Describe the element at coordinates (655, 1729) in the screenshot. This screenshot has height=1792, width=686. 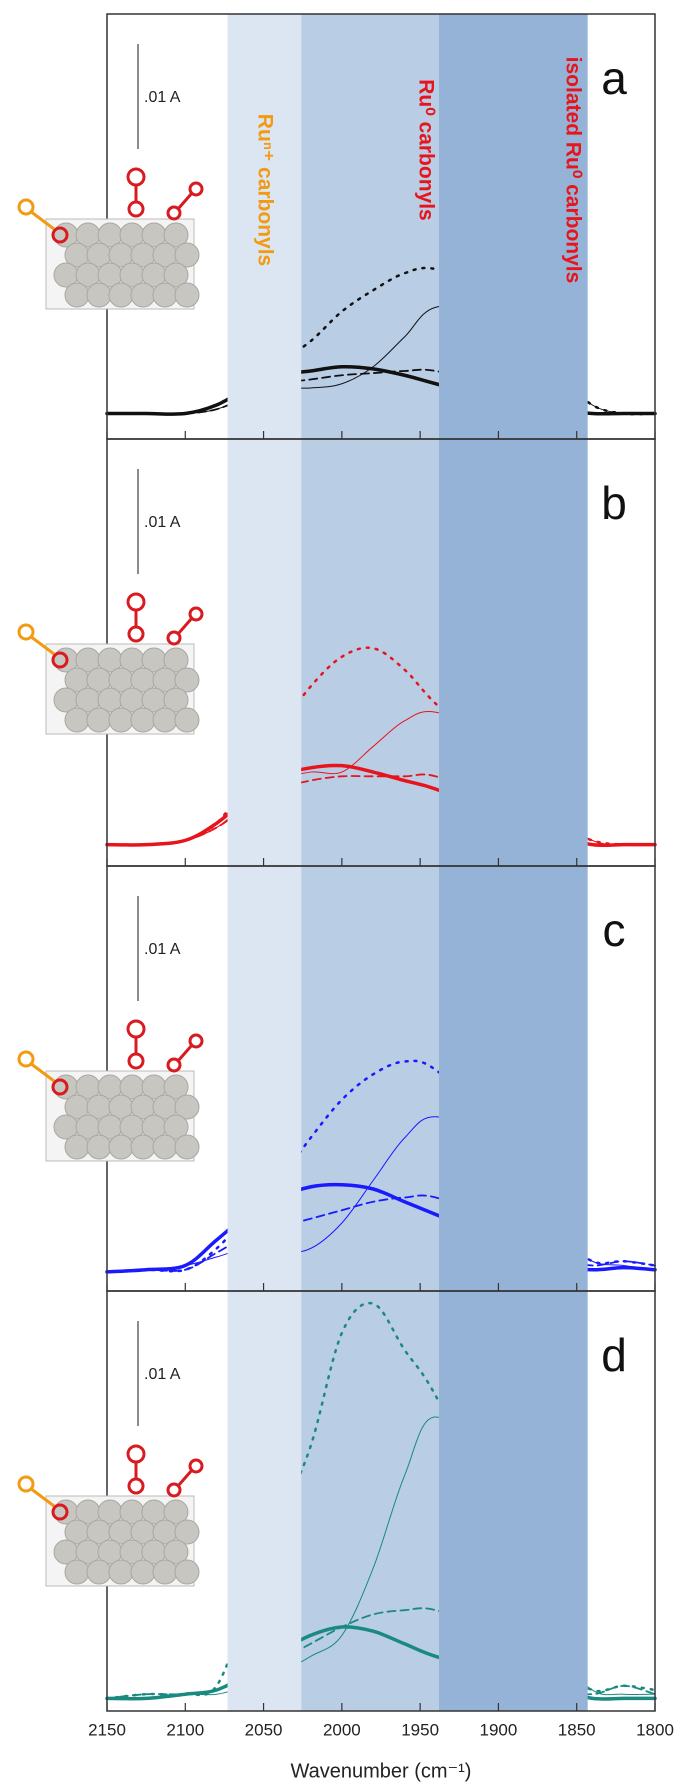
I see `x-tick-label: 1800` at that location.